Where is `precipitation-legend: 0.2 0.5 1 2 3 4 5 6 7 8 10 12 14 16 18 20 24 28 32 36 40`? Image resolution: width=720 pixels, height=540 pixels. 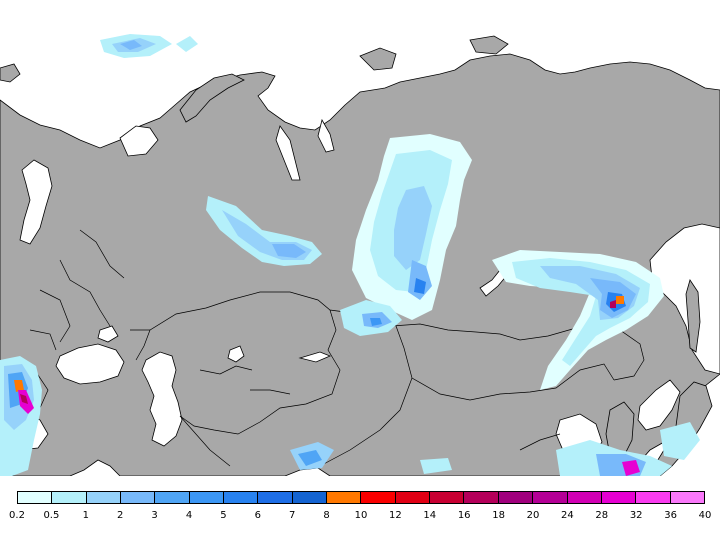
precipitation-legend: 0.2 0.5 1 2 3 4 5 6 7 8 10 12 14 16 18 20 24 28 32 36 40 is located at coordinates (360, 506).